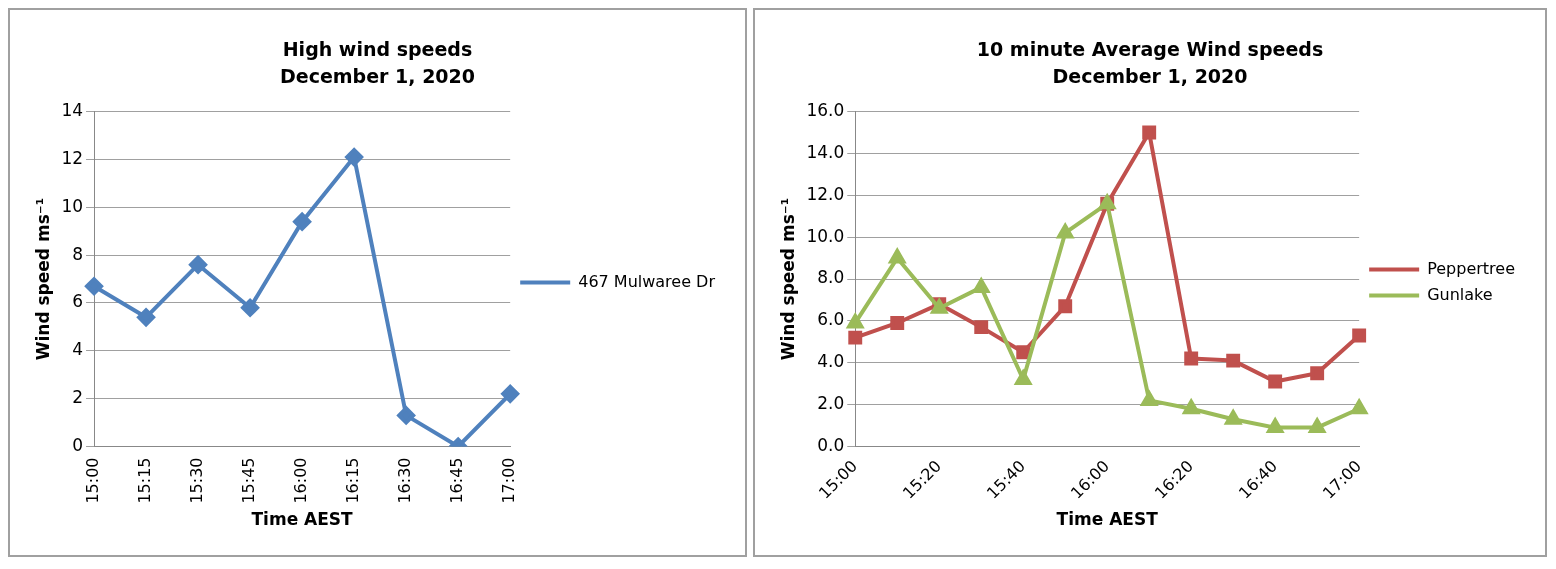 The image size is (1556, 569). I want to click on y-tick-label: 0.0, so click(831, 444).